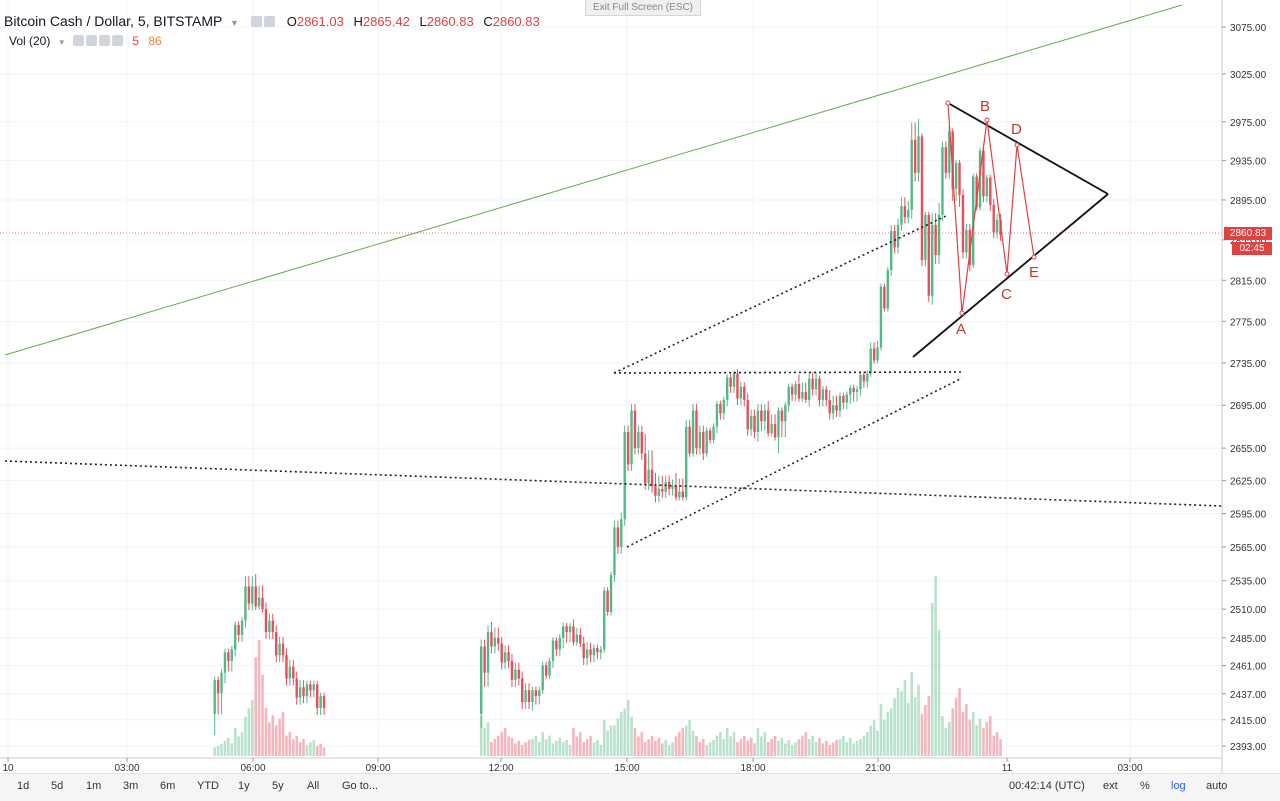 This screenshot has width=1280, height=801. Describe the element at coordinates (291, 21) in the screenshot. I see `open-label: O` at that location.